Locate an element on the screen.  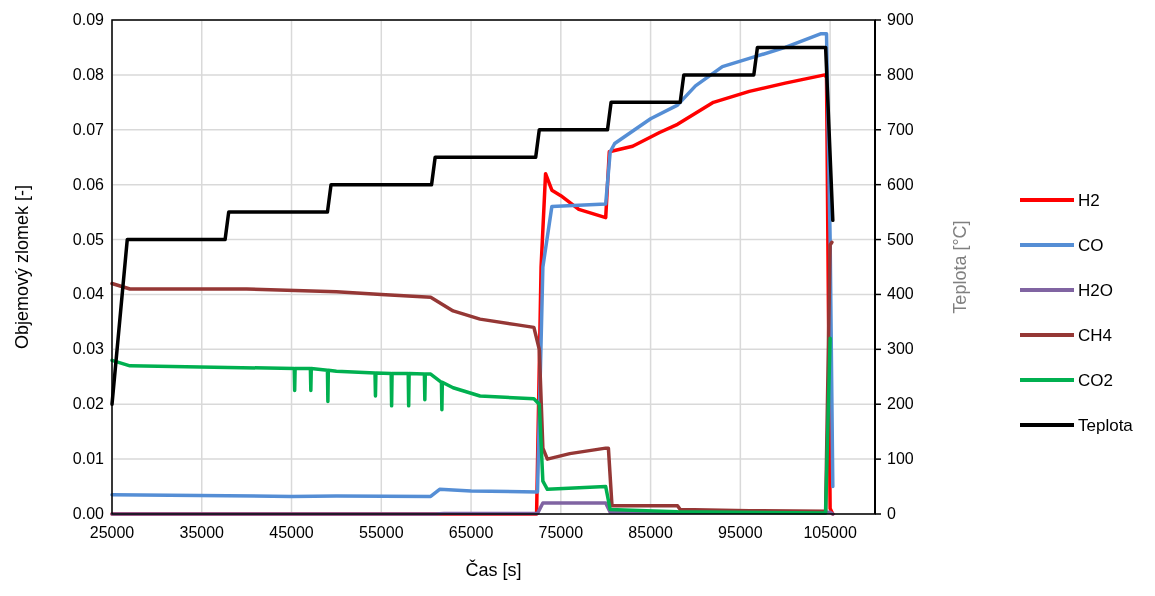
legend-label: CO2 is located at coordinates (1095, 380).